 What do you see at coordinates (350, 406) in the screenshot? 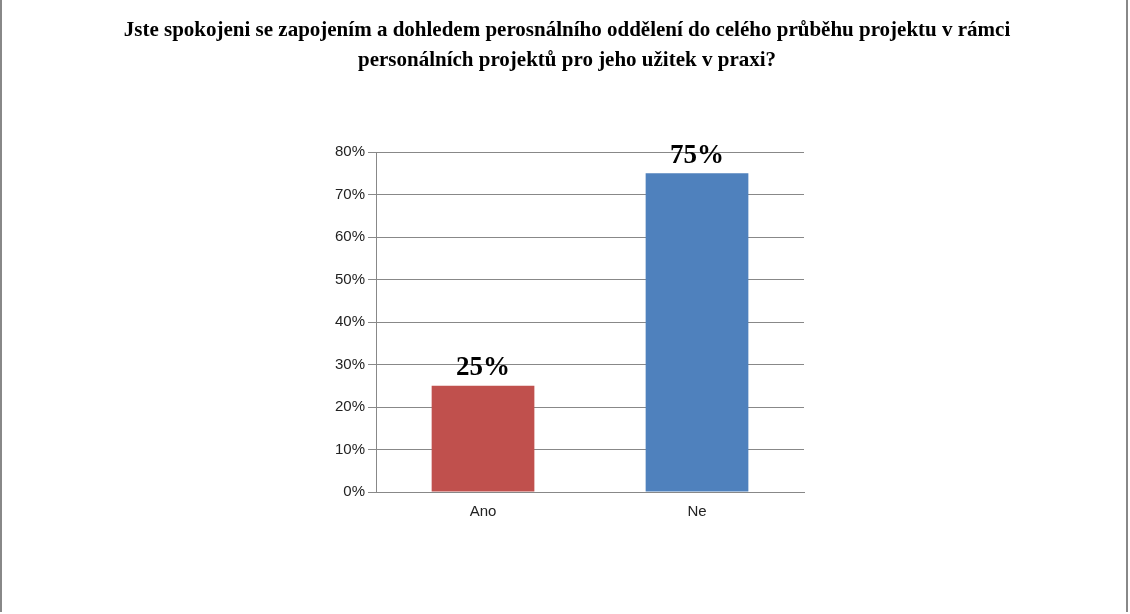
I see `y-tick-label: 20%` at bounding box center [350, 406].